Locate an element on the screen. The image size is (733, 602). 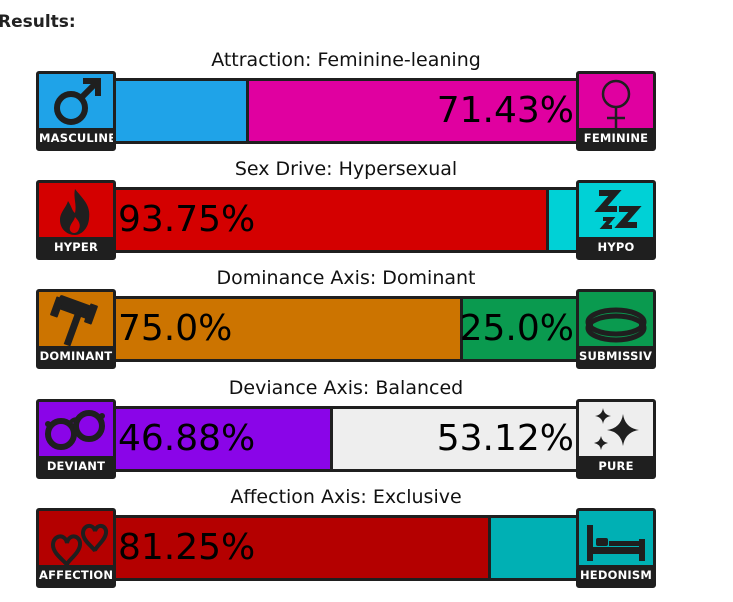
masculine-box: MASCULINE is located at coordinates (76, 111).